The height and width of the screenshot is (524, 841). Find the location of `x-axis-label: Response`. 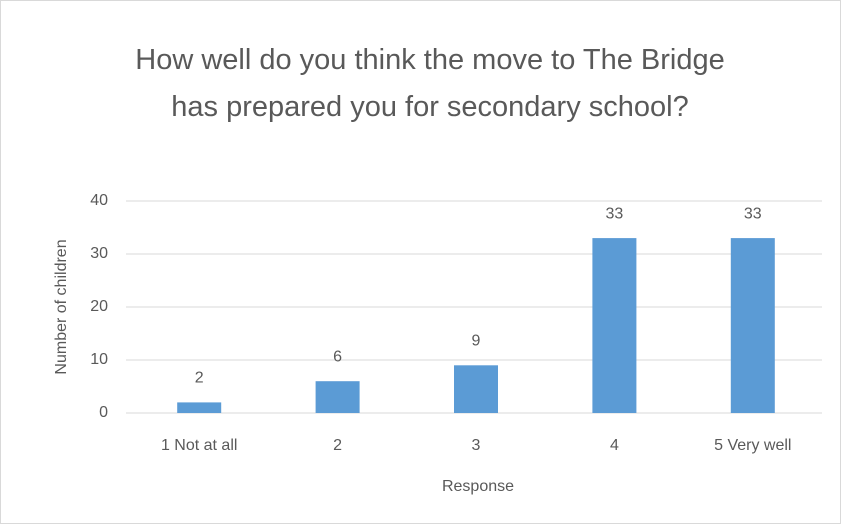

x-axis-label: Response is located at coordinates (478, 486).